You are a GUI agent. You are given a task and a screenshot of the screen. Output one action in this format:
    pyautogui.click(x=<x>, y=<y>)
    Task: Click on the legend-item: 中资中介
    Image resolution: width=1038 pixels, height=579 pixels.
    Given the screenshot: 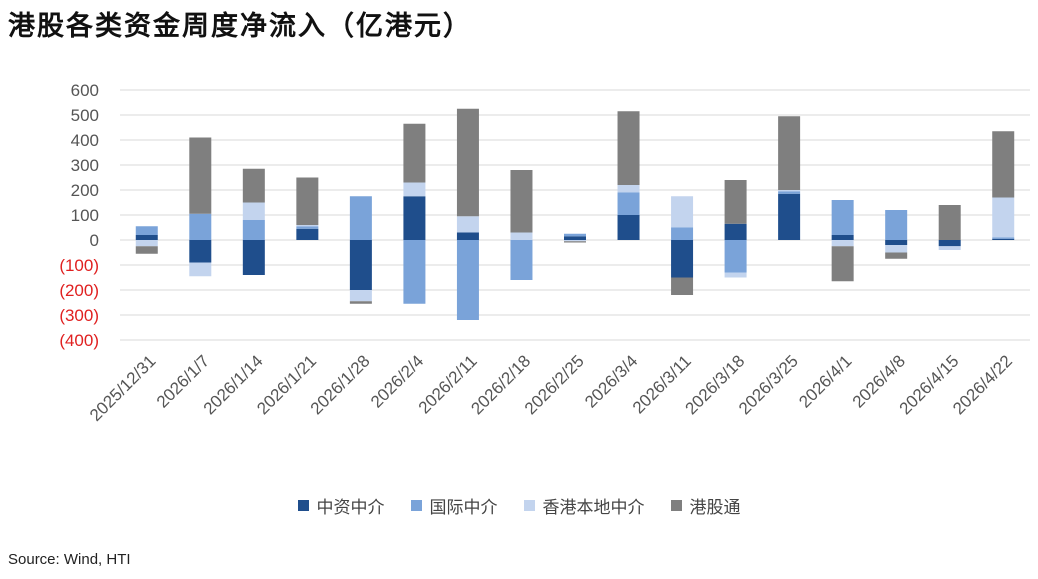 What is the action you would take?
    pyautogui.click(x=341, y=505)
    